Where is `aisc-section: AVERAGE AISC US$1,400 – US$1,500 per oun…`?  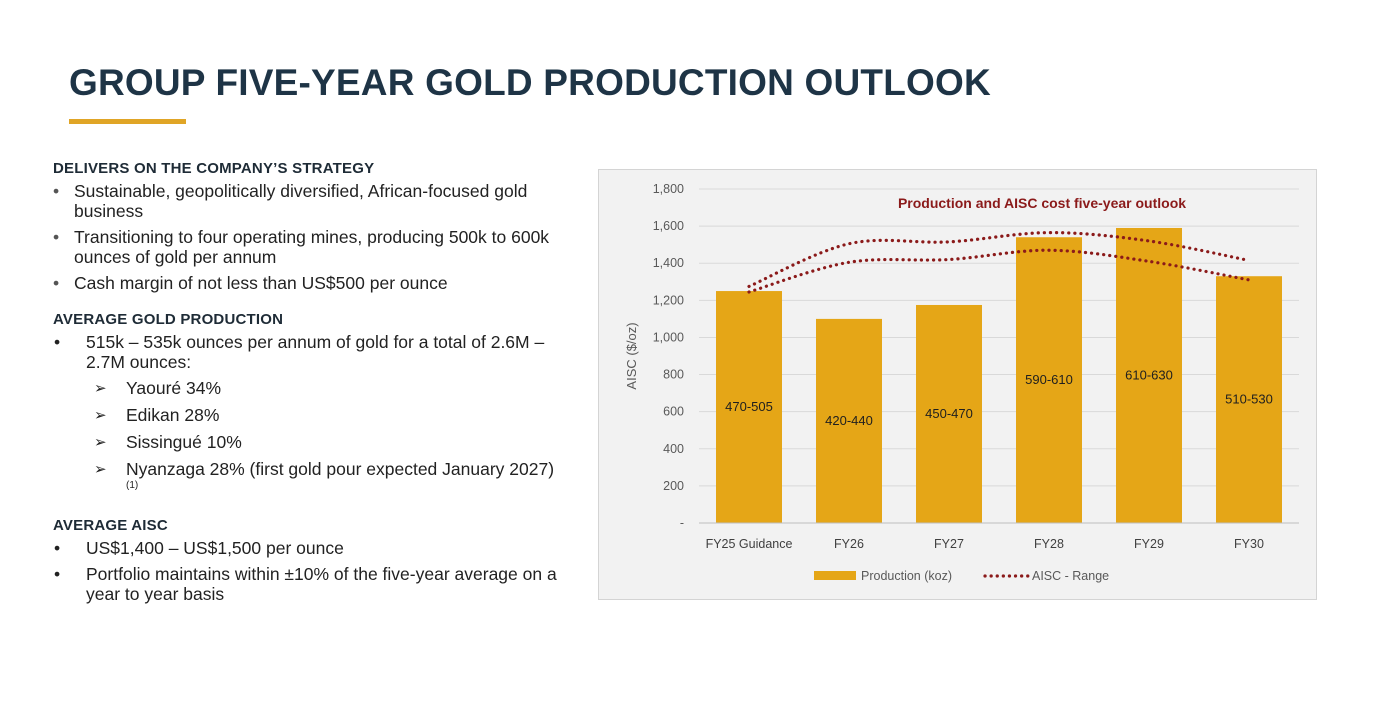 aisc-section: AVERAGE AISC US$1,400 – US$1,500 per oun… is located at coordinates (308, 560).